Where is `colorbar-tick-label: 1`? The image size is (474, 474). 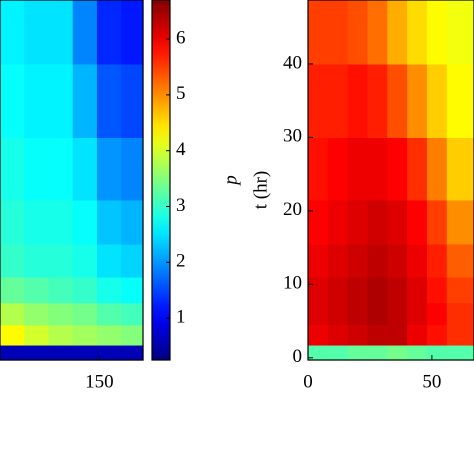 colorbar-tick-label: 1 is located at coordinates (181, 316).